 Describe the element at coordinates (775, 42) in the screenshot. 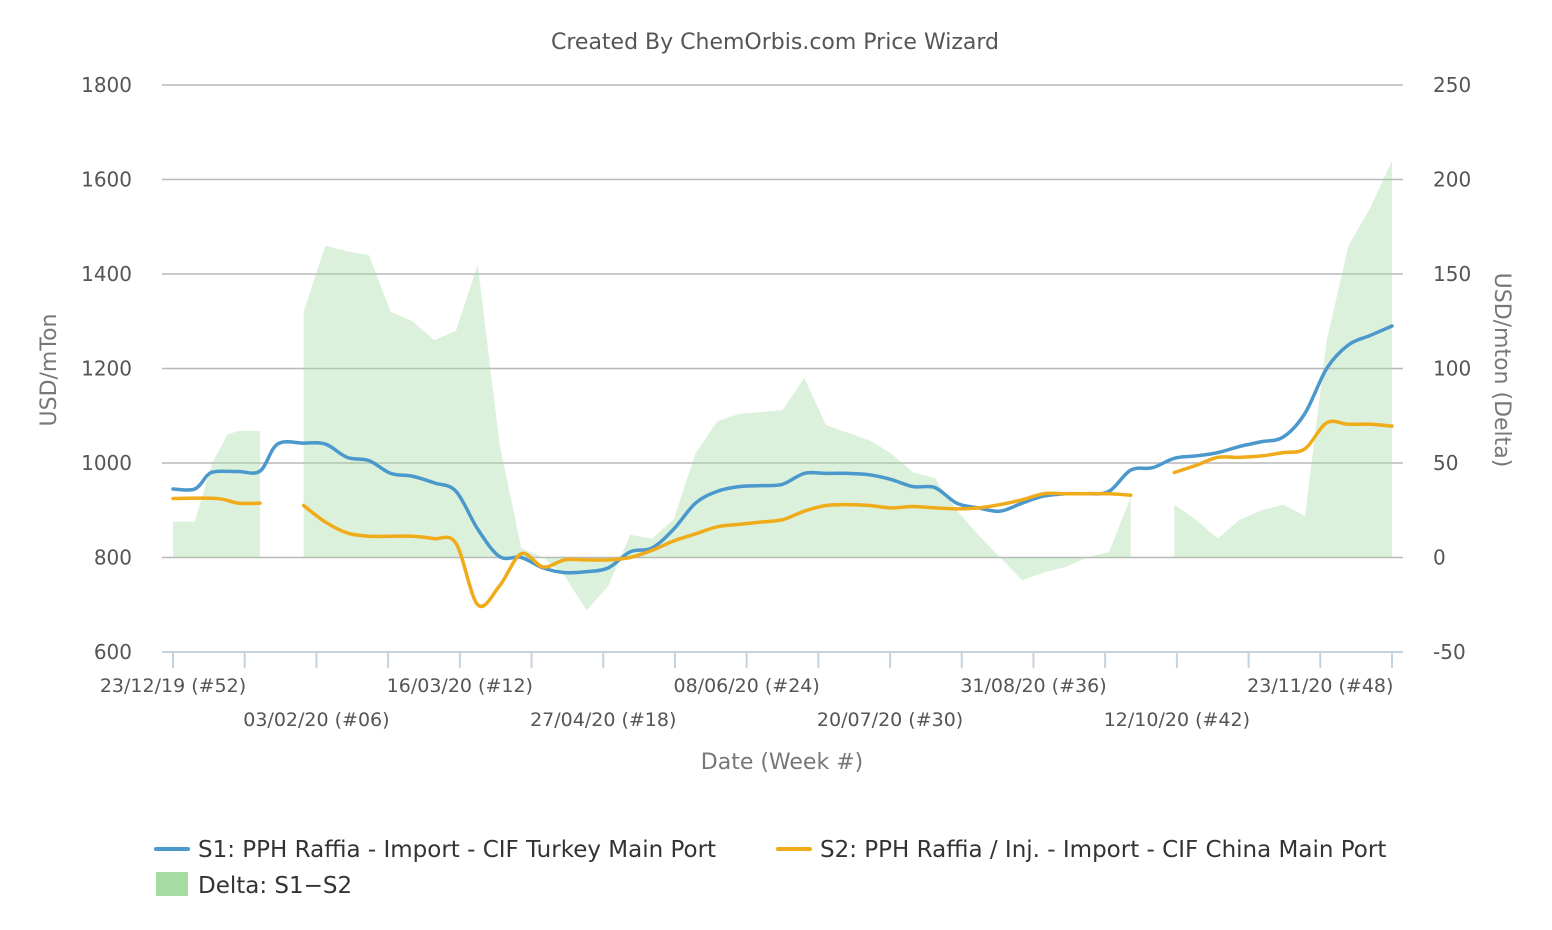

I see `chart-title: Created By ChemOrbis.com Price Wizard` at that location.